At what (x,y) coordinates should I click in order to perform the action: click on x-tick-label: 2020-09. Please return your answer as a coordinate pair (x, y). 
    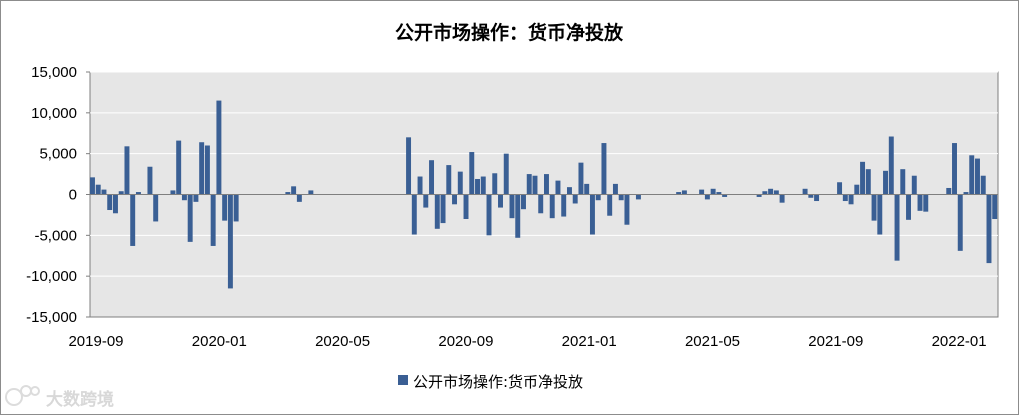
    Looking at the image, I should click on (465, 341).